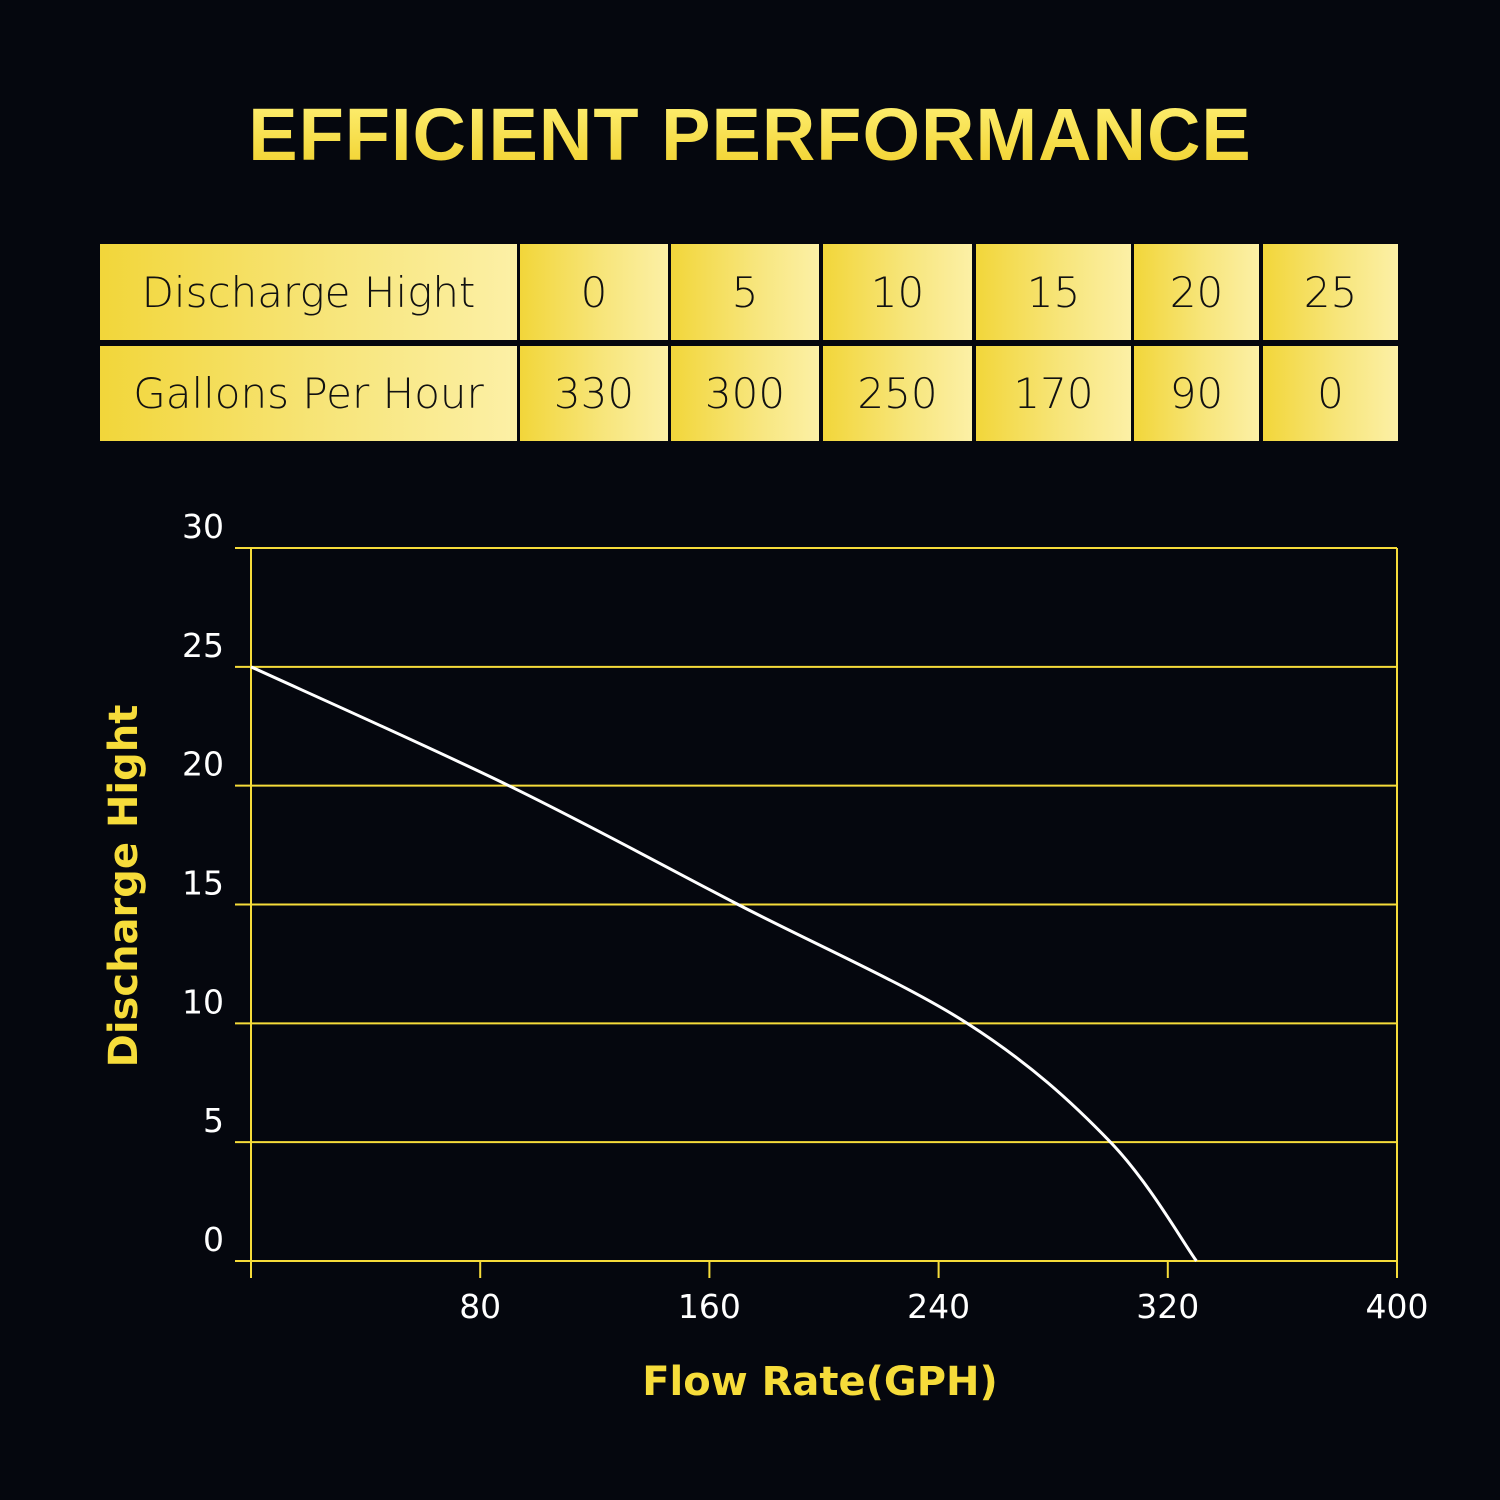 Image resolution: width=1500 pixels, height=1500 pixels. I want to click on y-axis-title: Discharge Hight, so click(124, 886).